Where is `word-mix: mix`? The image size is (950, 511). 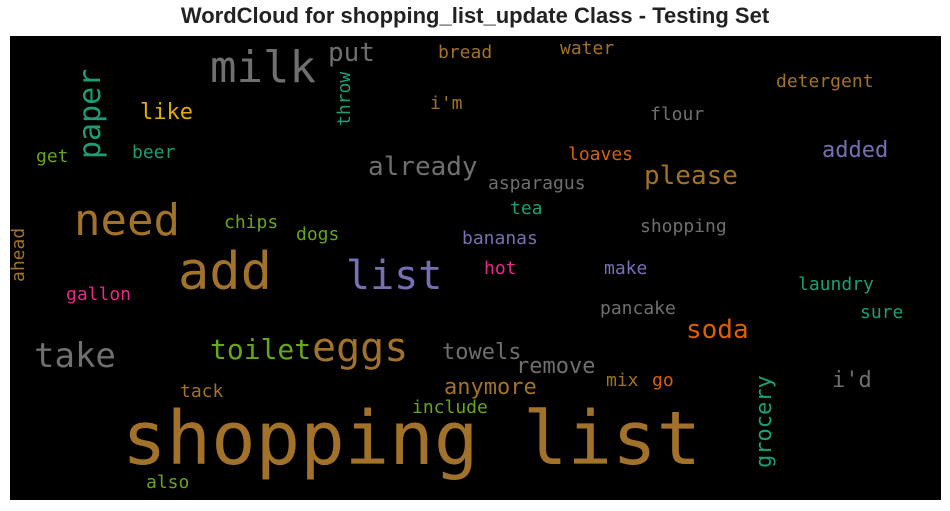 word-mix: mix is located at coordinates (622, 380).